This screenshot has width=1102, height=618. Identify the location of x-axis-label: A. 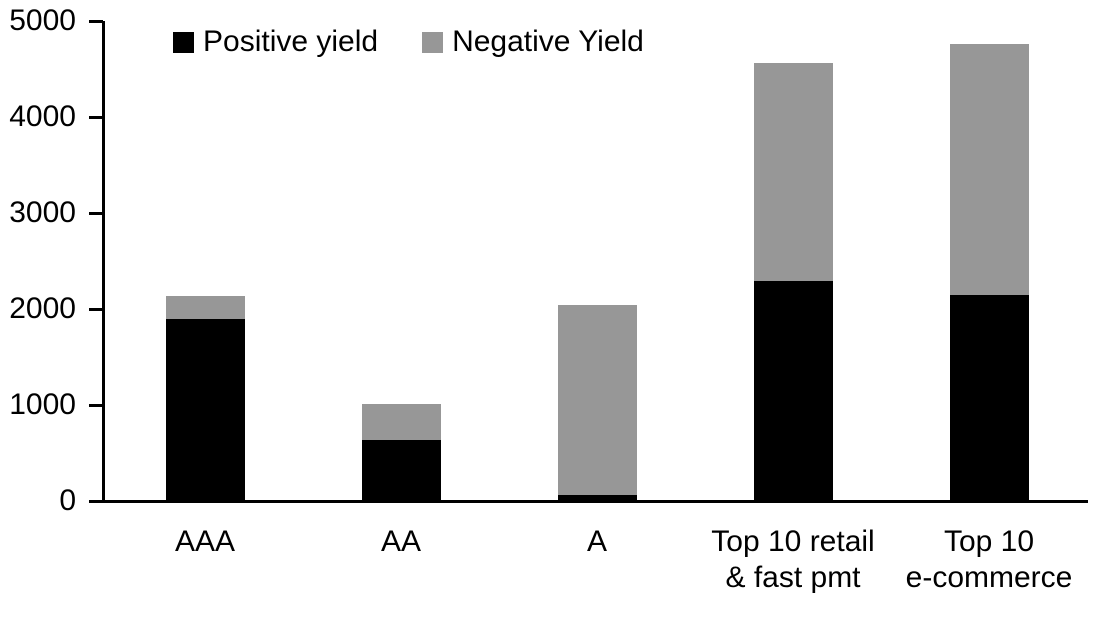
(596, 541).